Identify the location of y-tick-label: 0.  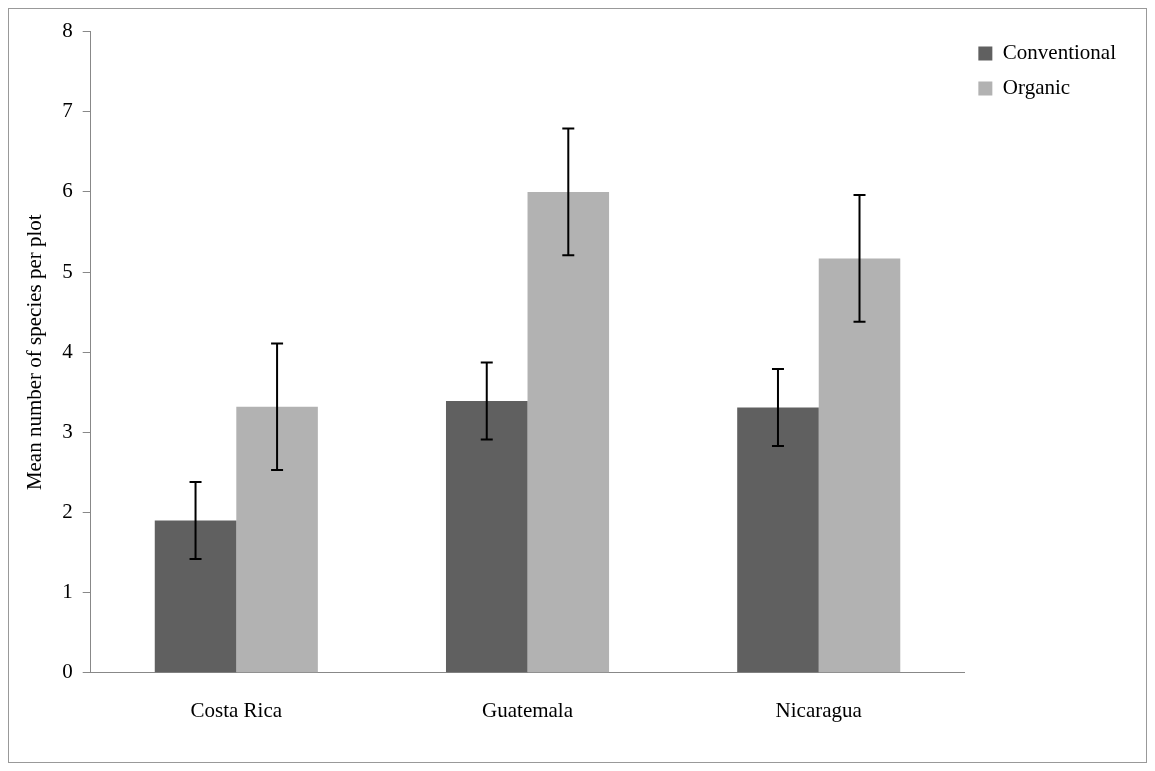
(67, 671).